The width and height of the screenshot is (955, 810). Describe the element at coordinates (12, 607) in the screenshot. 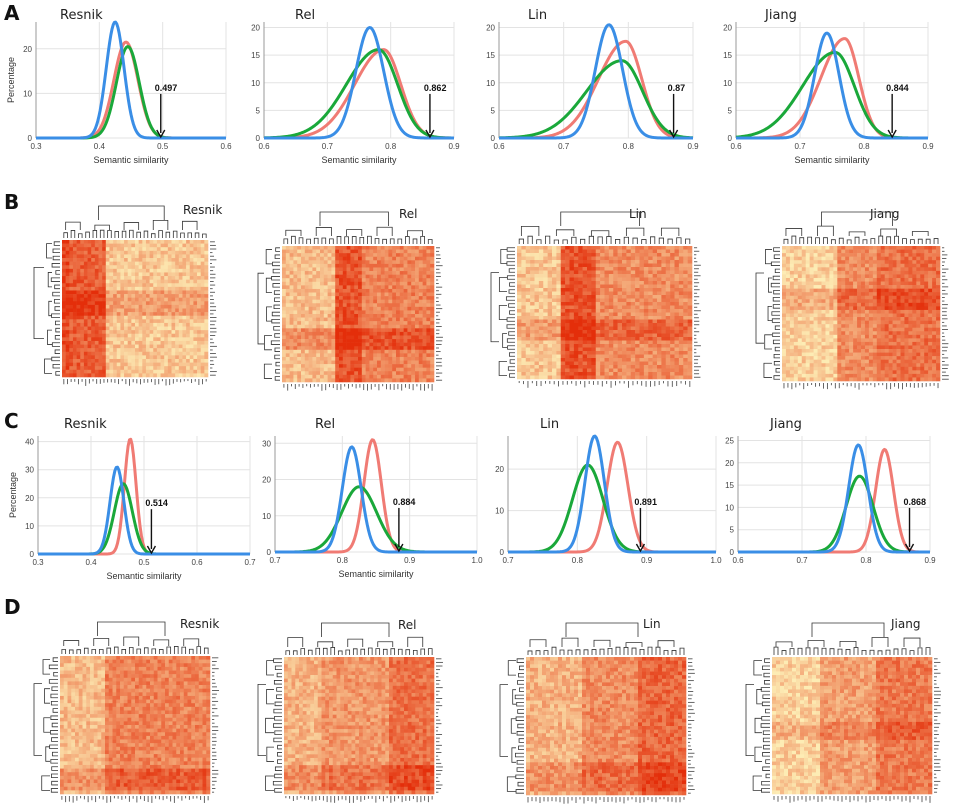

I see `panel-letter-d: D` at that location.